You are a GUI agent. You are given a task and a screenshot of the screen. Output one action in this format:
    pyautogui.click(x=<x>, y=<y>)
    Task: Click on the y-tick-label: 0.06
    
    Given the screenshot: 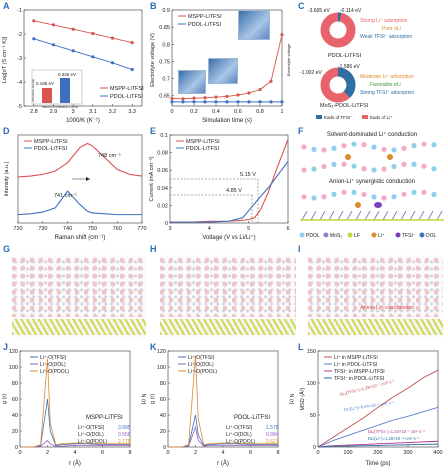 What is the action you would take?
    pyautogui.click(x=162, y=171)
    